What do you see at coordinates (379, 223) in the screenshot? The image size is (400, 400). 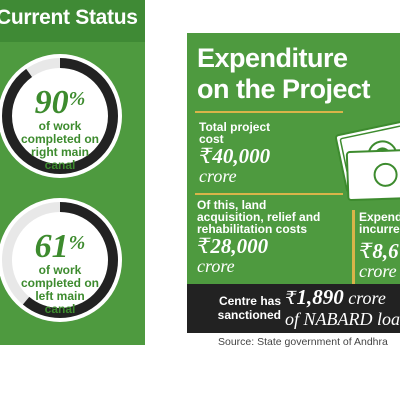 I see `incurred-cost-label: Expend incurre` at bounding box center [379, 223].